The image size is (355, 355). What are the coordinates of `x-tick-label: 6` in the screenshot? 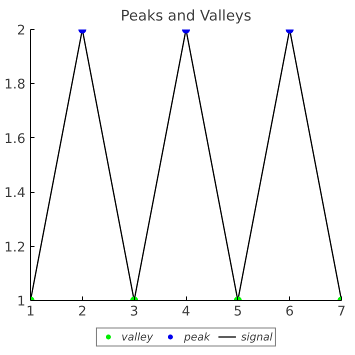 It's located at (289, 312).